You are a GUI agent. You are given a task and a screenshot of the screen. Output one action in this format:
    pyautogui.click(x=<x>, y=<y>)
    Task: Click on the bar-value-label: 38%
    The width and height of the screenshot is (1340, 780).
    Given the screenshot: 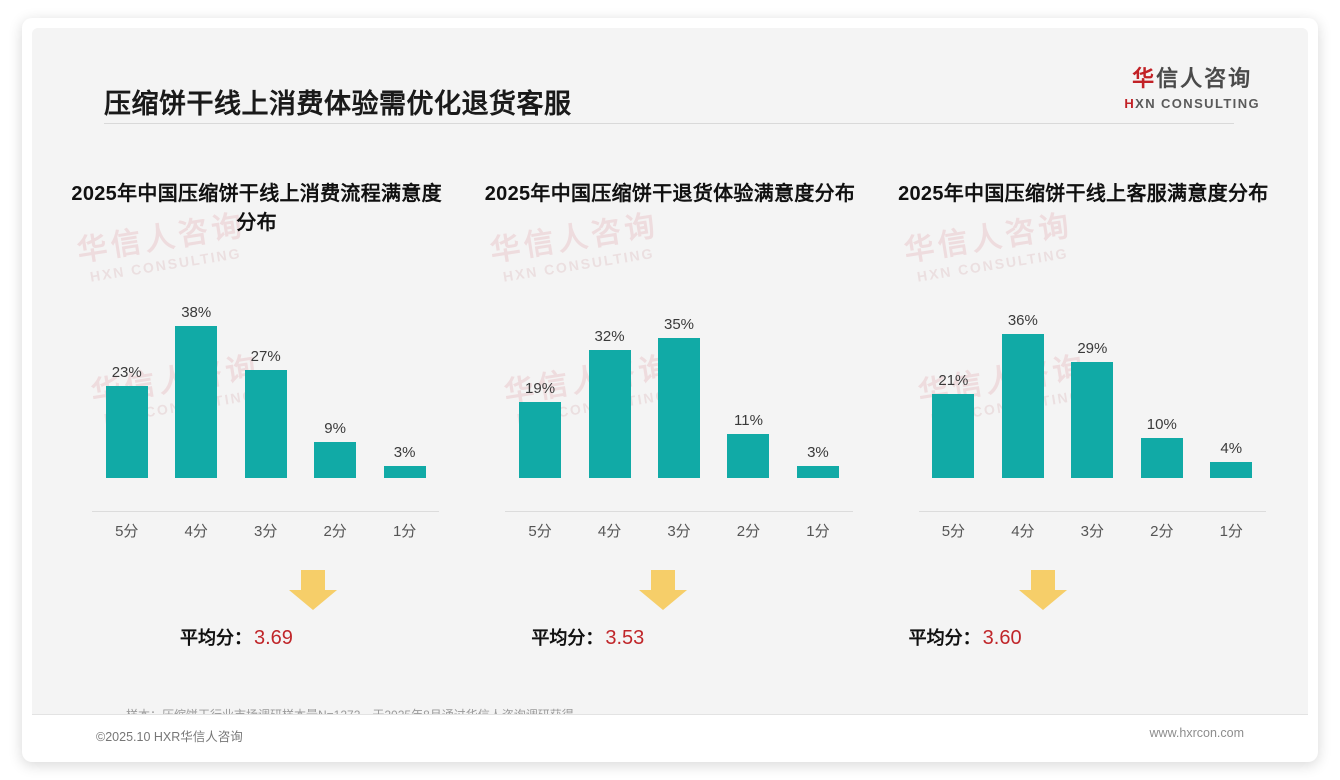 What is the action you would take?
    pyautogui.click(x=196, y=312)
    